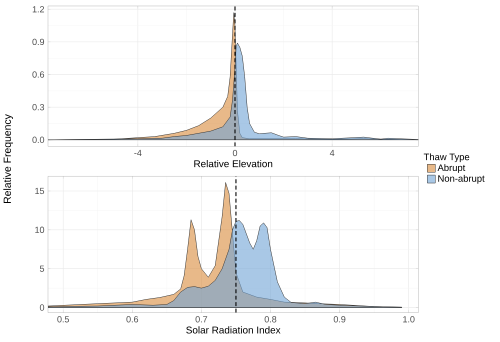 Image resolution: width=500 pixels, height=342 pixels. What do you see at coordinates (340, 319) in the screenshot?
I see `x-tick-label: 0.9` at bounding box center [340, 319].